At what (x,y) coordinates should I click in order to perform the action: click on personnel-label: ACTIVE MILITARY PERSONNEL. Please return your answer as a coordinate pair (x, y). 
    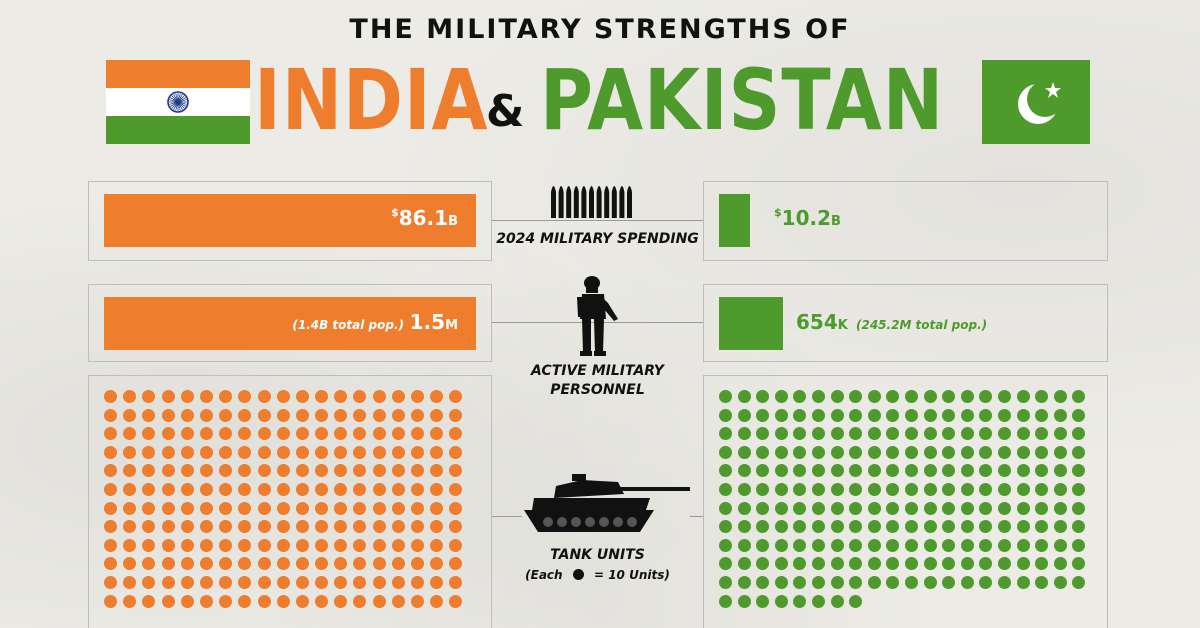
    Looking at the image, I should click on (597, 380).